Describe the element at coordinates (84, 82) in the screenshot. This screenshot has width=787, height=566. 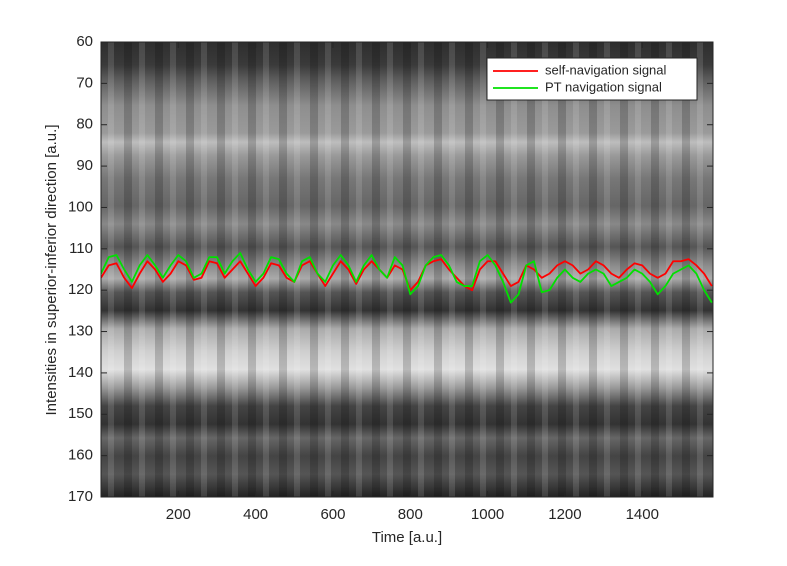
I see `y-tick-label: 70` at that location.